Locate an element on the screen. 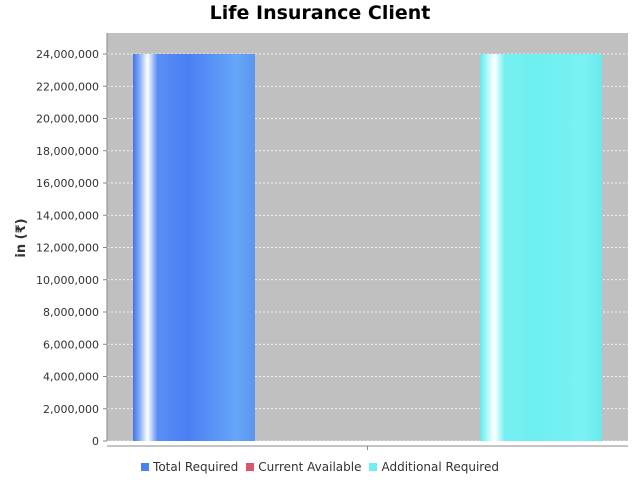  y-tick-label: 14,000,000 is located at coordinates (67, 215).